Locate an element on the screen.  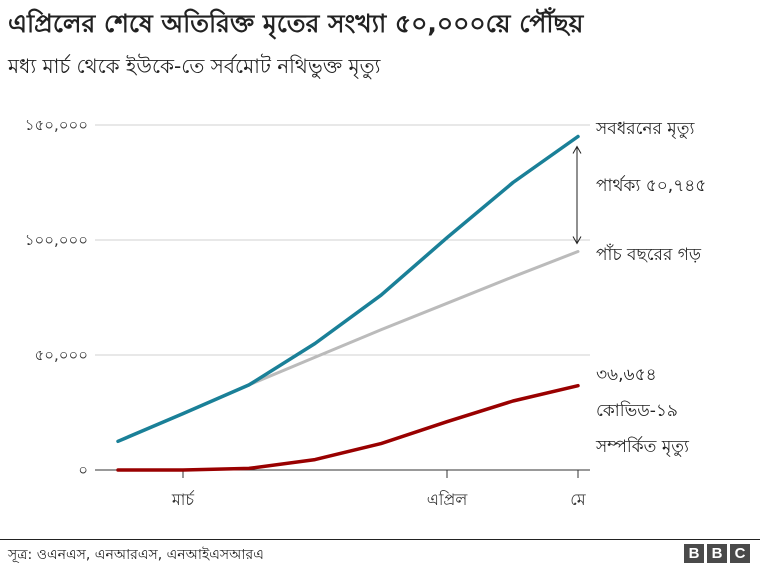
y-tick-label: ৫০,০০০ is located at coordinates (61, 355).